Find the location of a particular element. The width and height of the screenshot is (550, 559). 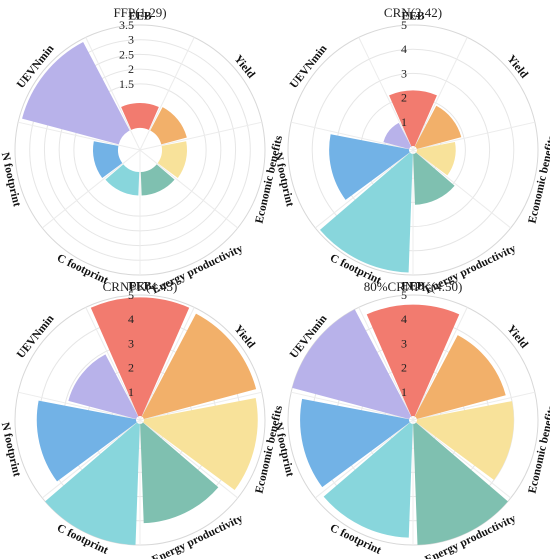

radial-tick-label: 2.5 is located at coordinates (126, 54).